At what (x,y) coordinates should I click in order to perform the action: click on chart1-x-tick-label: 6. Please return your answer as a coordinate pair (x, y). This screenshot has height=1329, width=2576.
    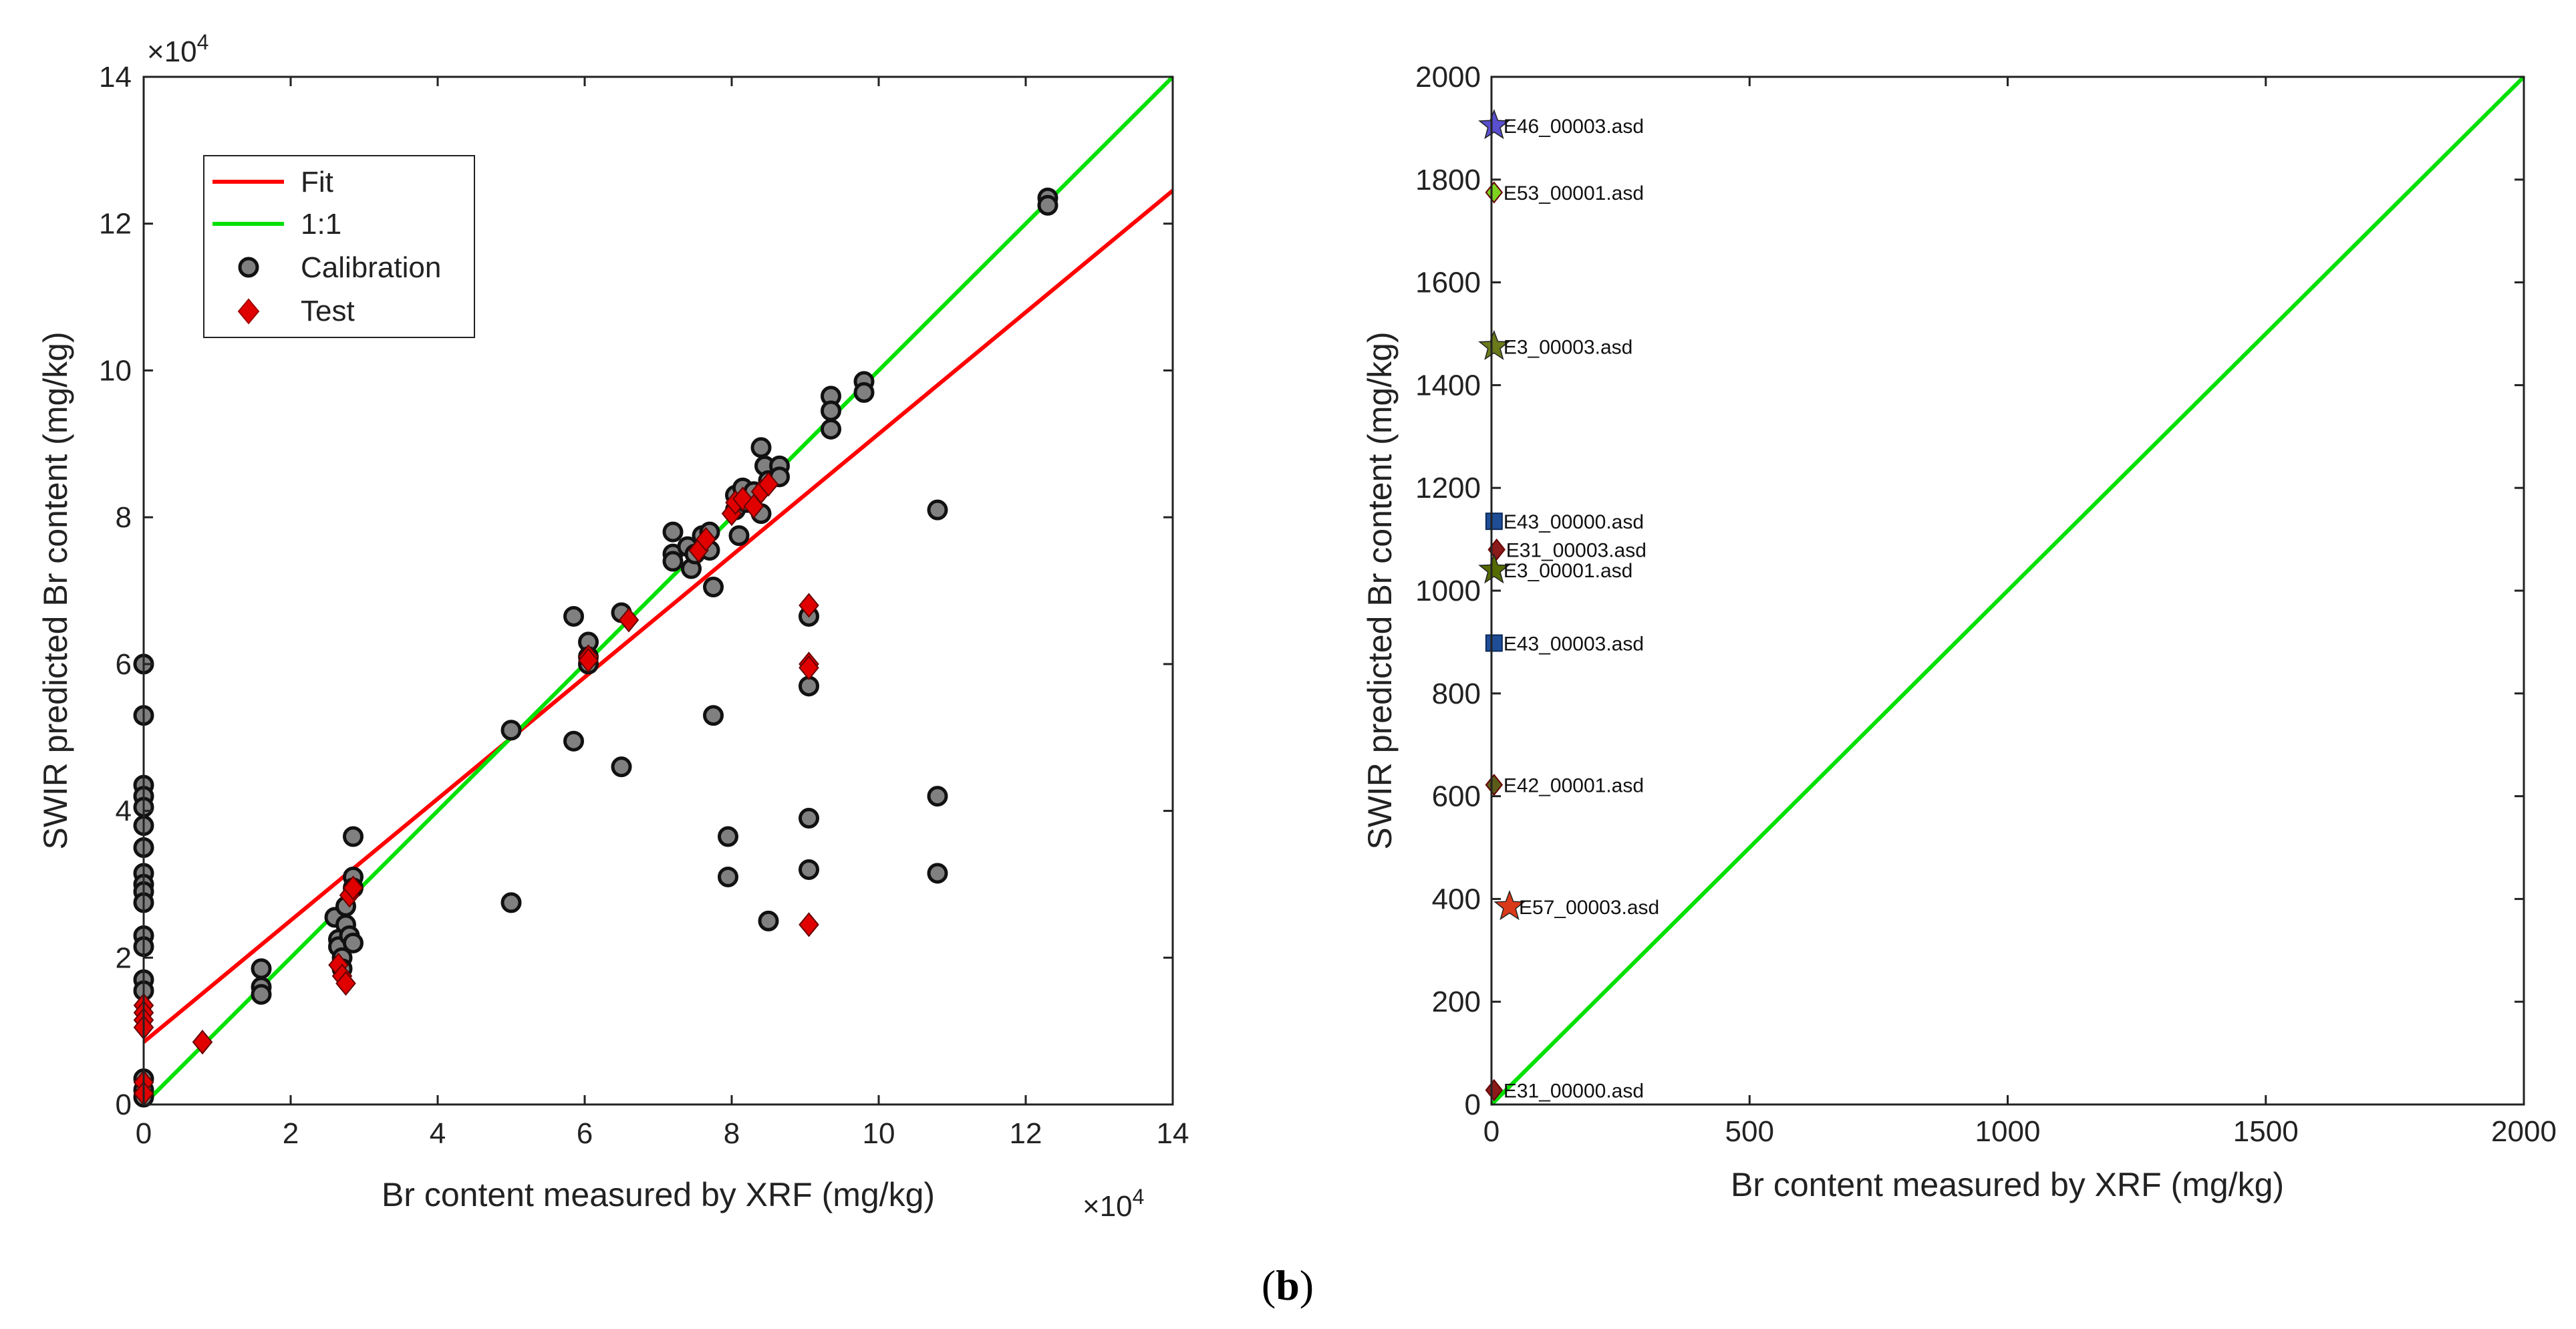
    Looking at the image, I should click on (585, 1133).